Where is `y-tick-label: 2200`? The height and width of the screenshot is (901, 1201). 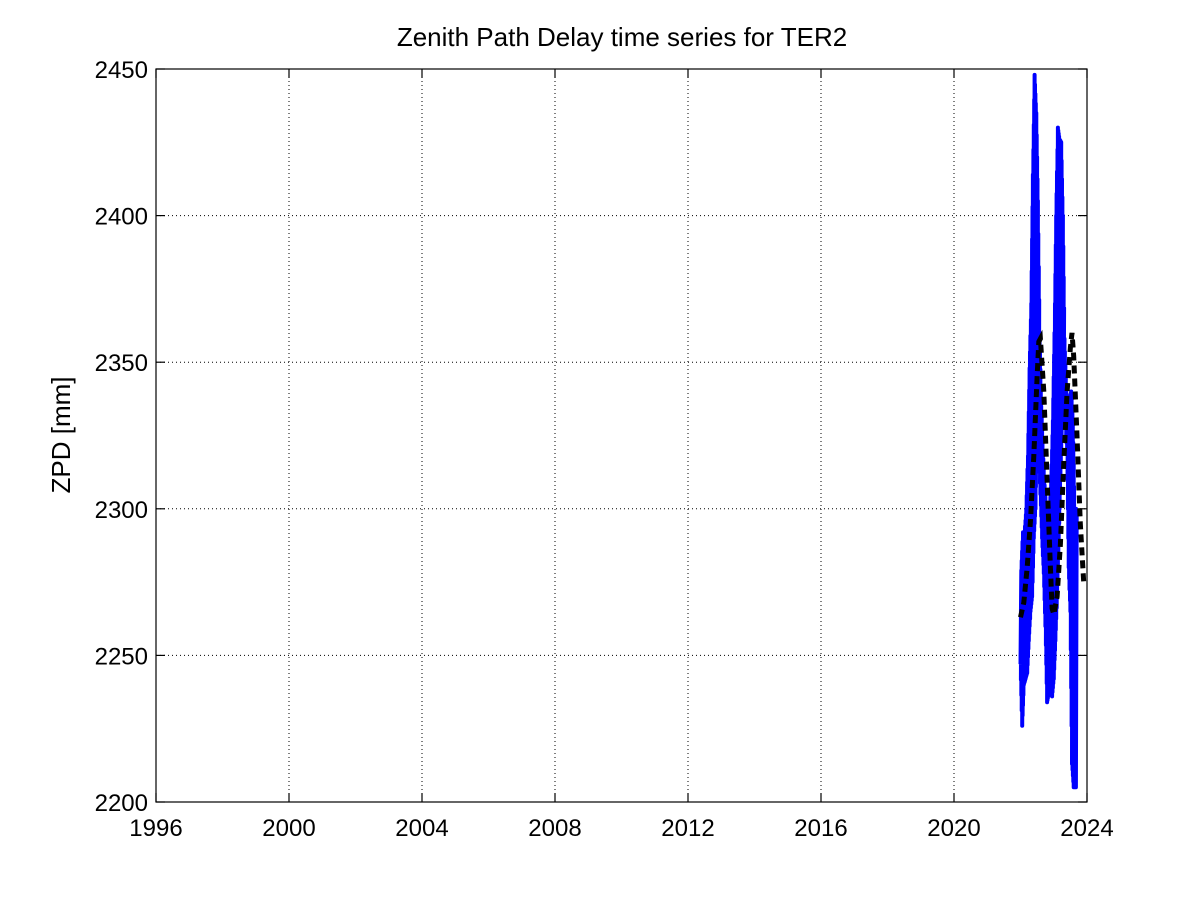
y-tick-label: 2200 is located at coordinates (121, 803).